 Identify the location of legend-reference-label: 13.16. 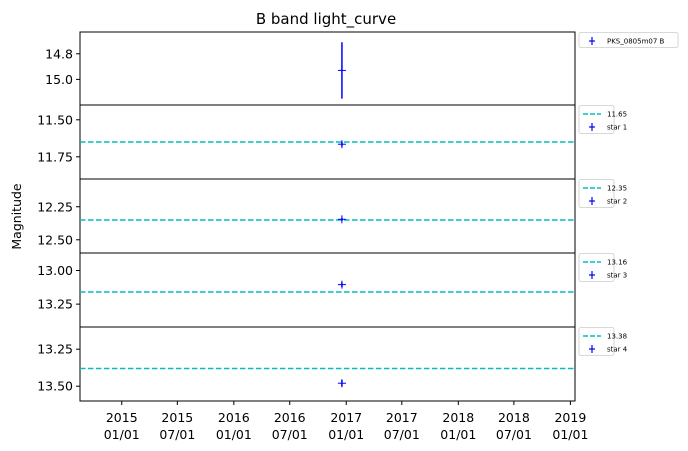
(617, 263).